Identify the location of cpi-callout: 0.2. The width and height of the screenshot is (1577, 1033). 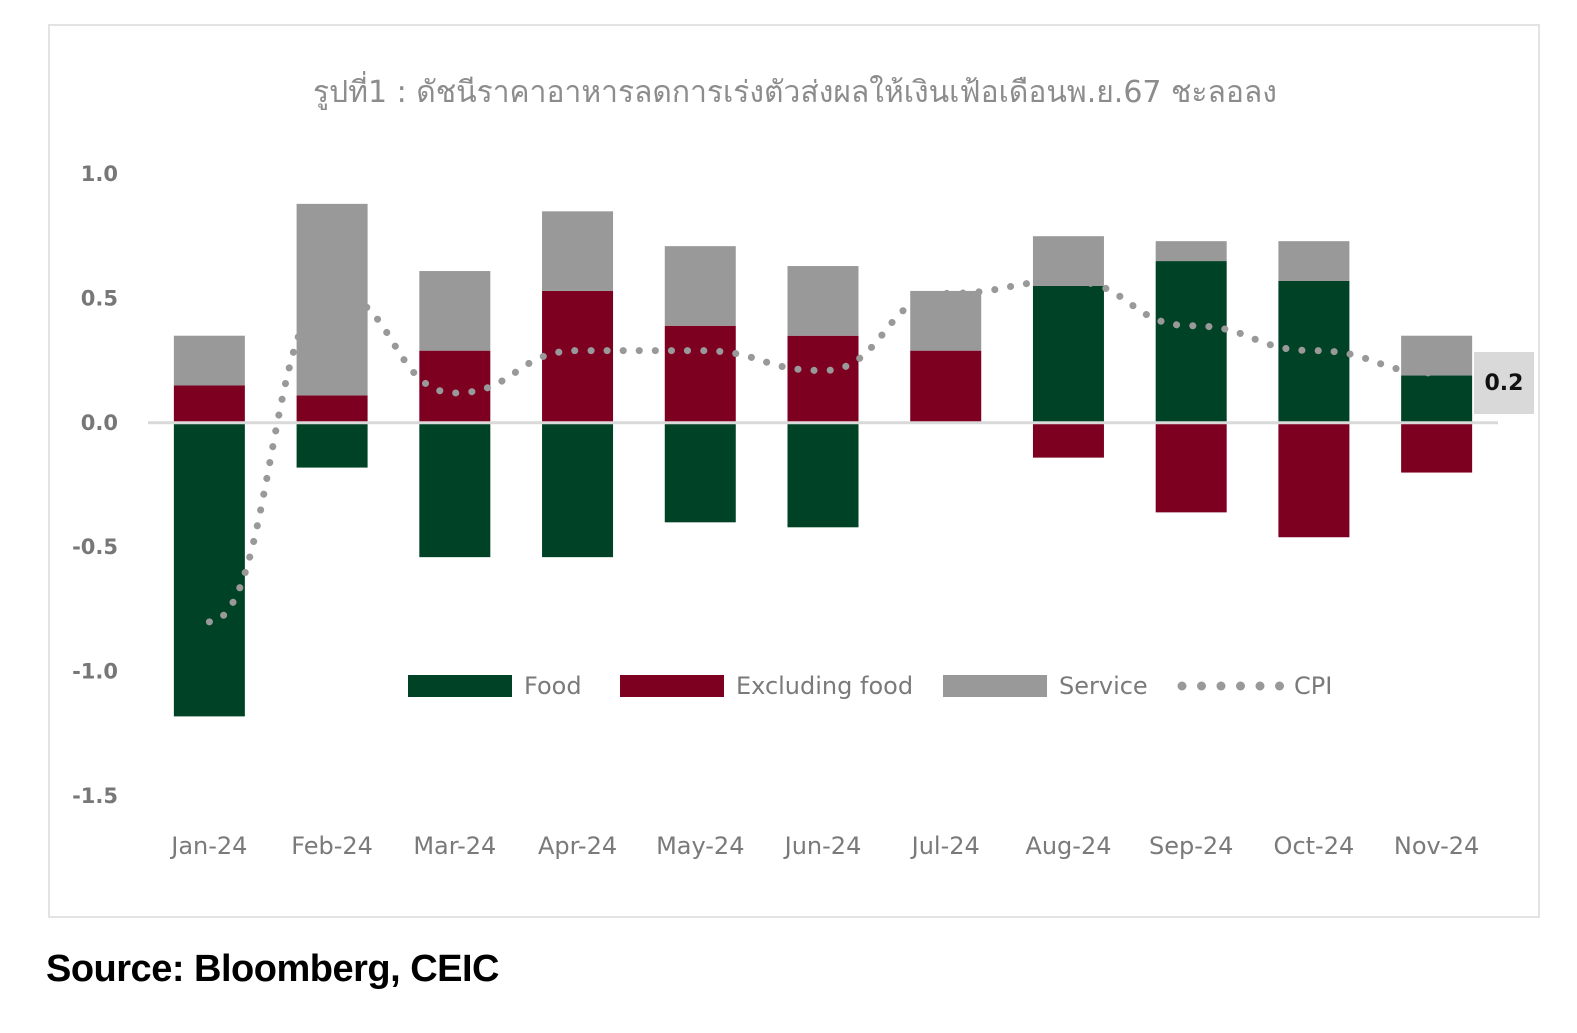
(1504, 383).